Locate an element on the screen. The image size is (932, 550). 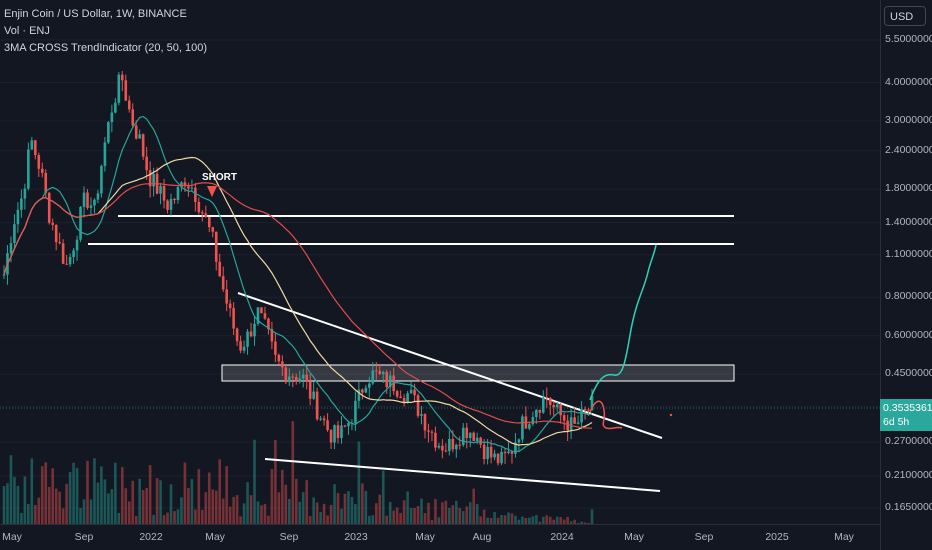
resistance-zone is located at coordinates (478, 373).